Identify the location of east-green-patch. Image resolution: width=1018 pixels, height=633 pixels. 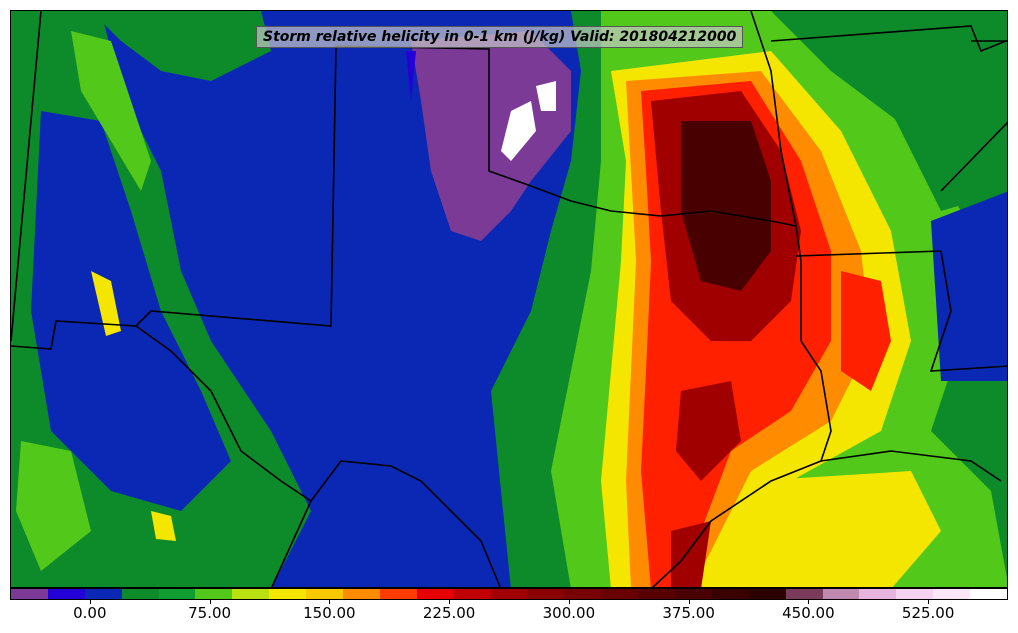
(949, 121).